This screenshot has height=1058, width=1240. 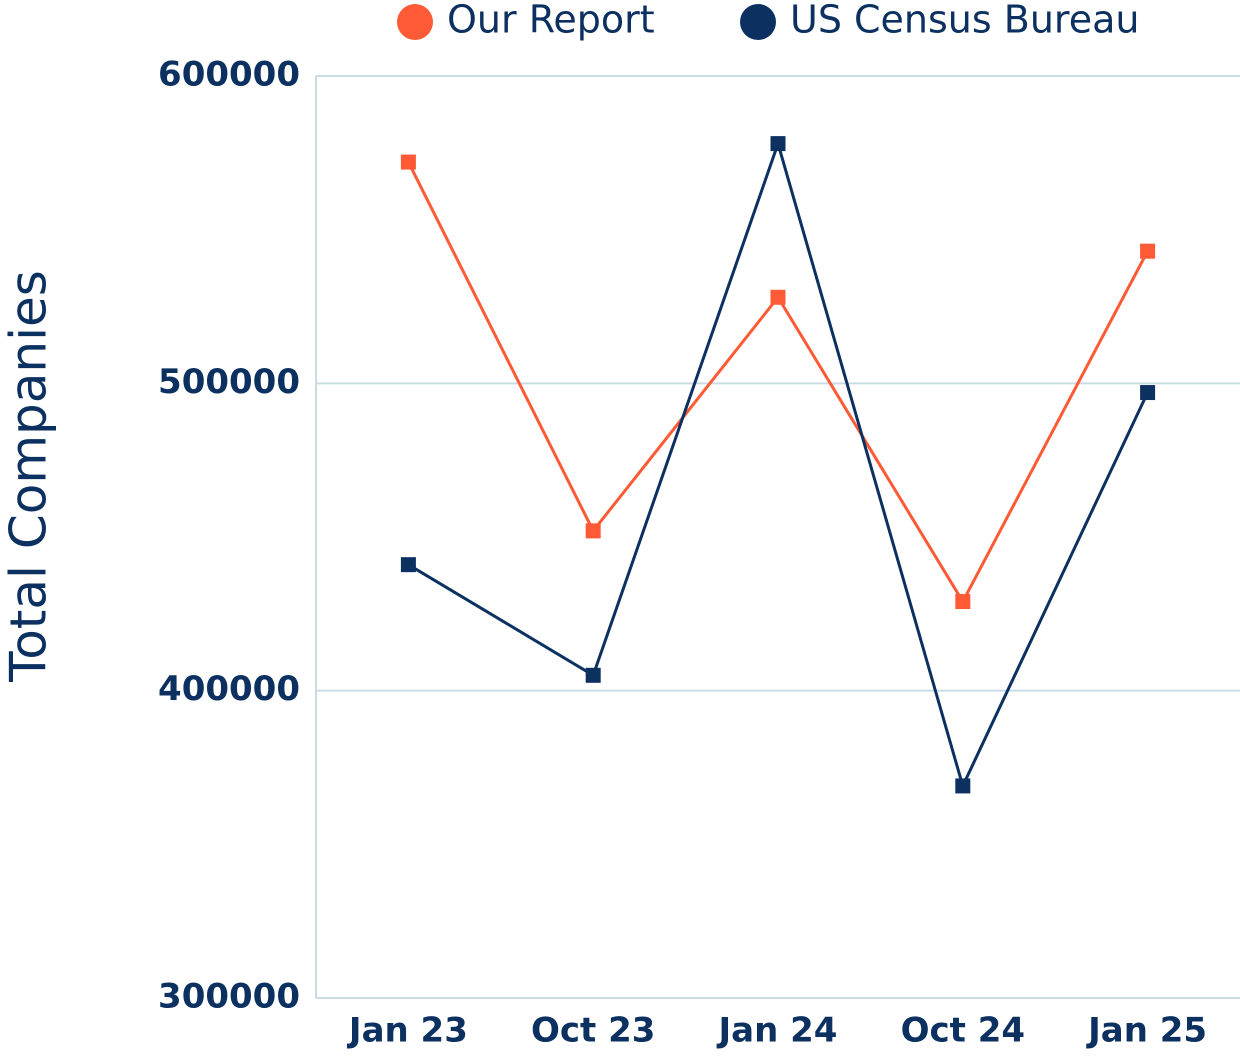 I want to click on legend-label: US Census Bureau, so click(x=964, y=21).